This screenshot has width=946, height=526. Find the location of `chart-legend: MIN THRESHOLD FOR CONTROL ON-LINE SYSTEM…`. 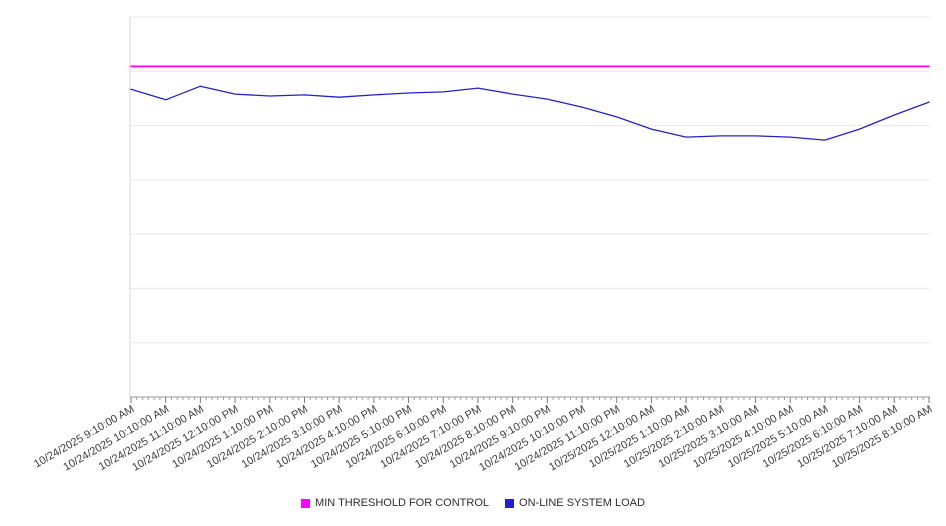

chart-legend: MIN THRESHOLD FOR CONTROL ON-LINE SYSTEM… is located at coordinates (473, 503).